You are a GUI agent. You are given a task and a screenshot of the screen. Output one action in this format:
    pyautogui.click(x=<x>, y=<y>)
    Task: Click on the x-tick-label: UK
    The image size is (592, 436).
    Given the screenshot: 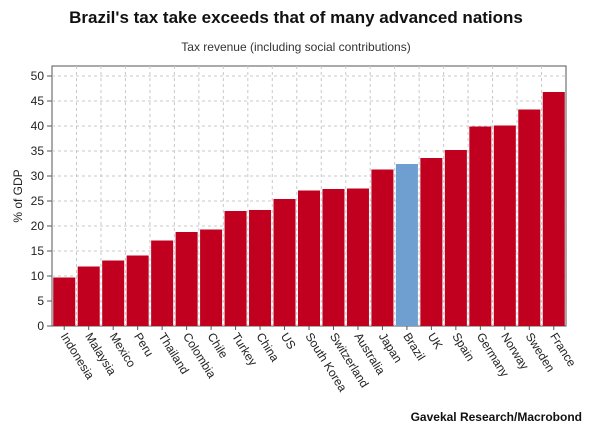 What is the action you would take?
    pyautogui.click(x=435, y=341)
    